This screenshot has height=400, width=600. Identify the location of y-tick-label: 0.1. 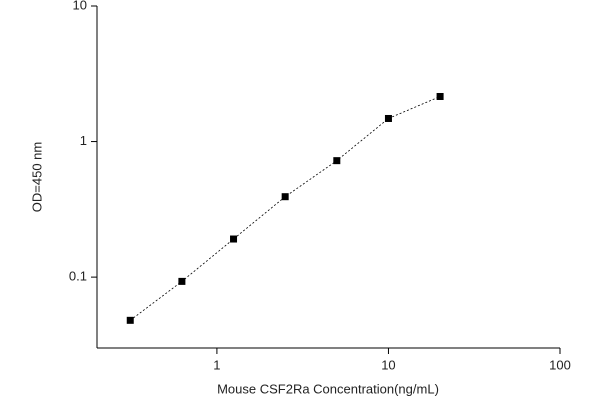
(78, 276).